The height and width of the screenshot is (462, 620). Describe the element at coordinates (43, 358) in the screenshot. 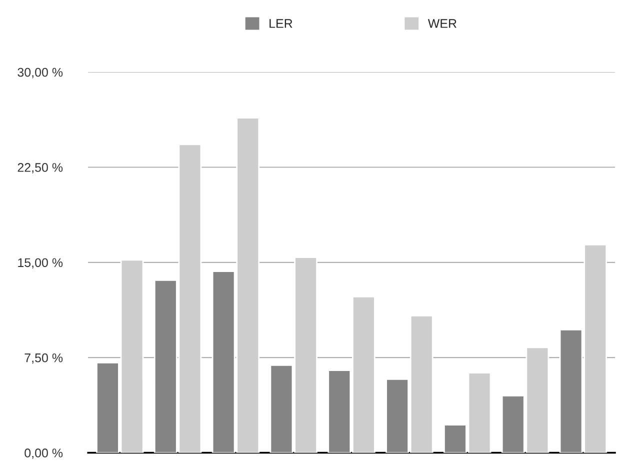

I see `y-tick-label: 7,50 %` at that location.